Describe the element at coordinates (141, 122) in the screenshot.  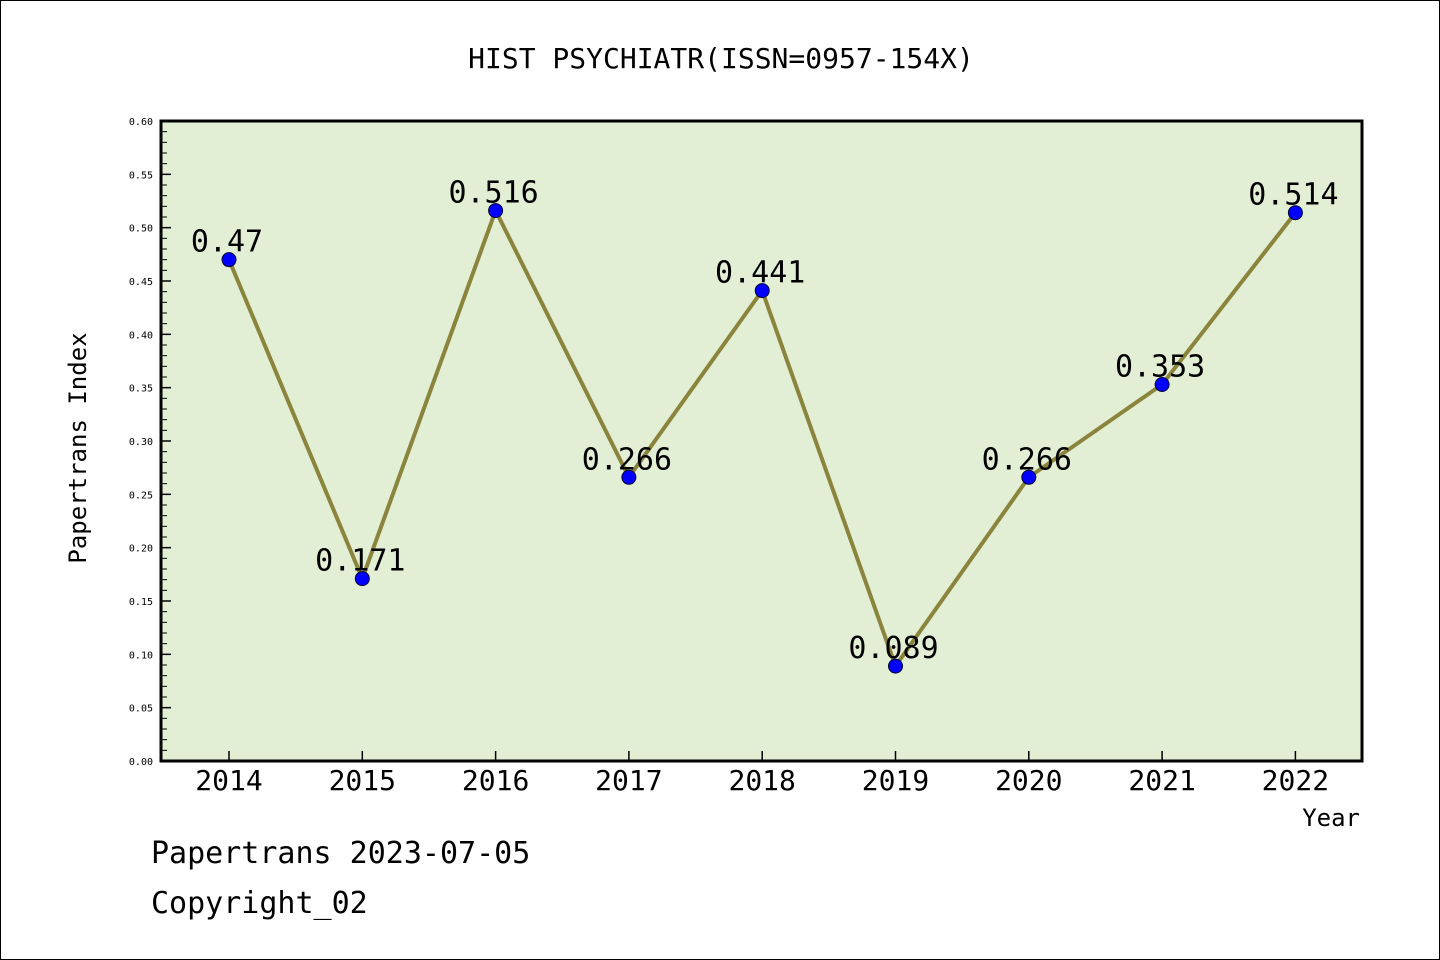
I see `y-tick-label: 0.60` at that location.